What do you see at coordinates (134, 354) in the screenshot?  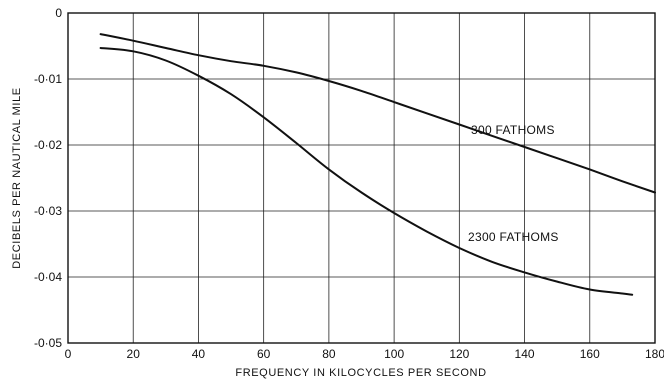 I see `x-tick-label: 20` at bounding box center [134, 354].